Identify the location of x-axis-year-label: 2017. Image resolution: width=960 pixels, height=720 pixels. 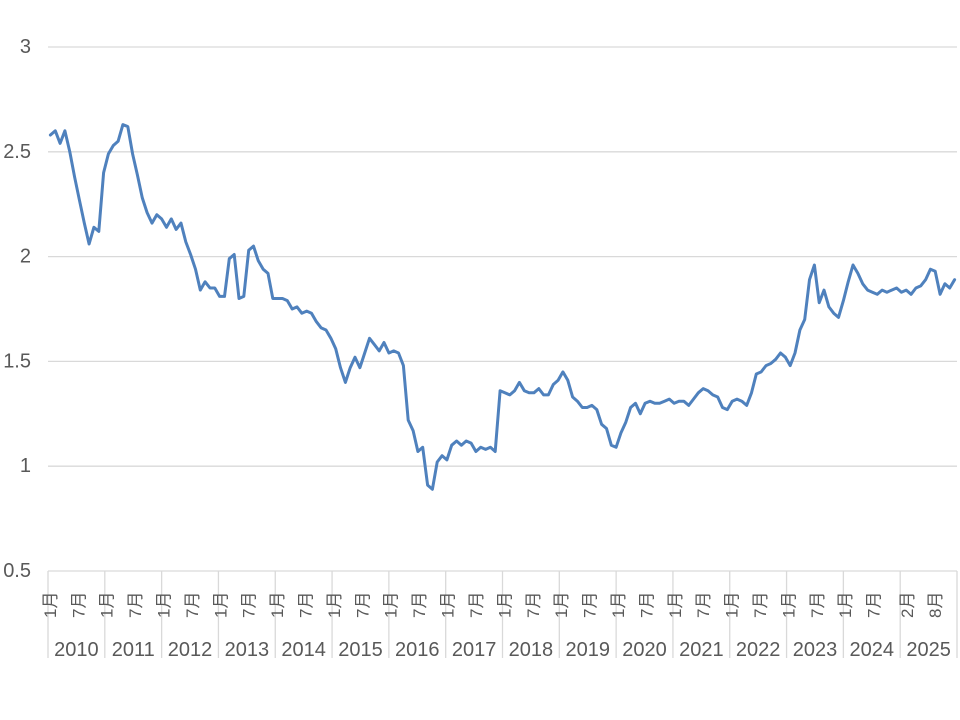
(474, 650).